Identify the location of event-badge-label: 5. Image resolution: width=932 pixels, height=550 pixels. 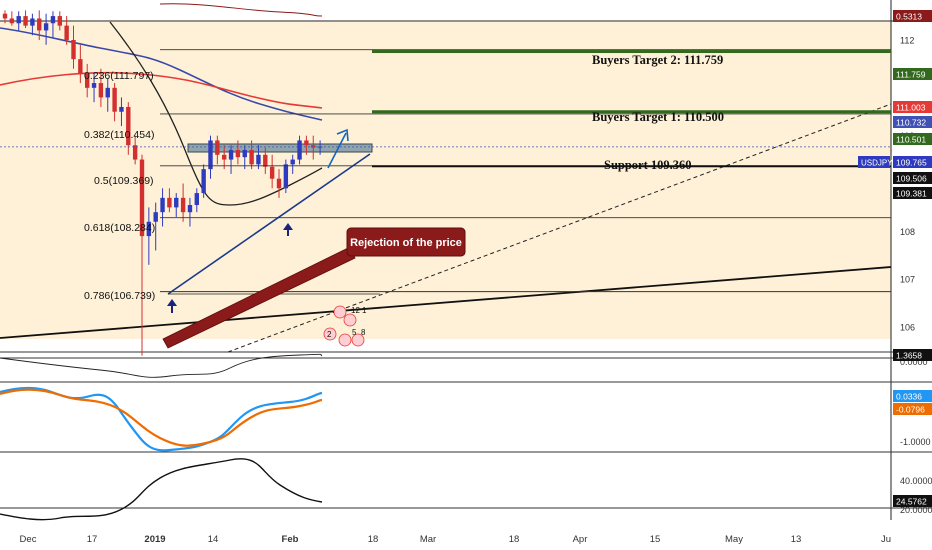
(354, 332).